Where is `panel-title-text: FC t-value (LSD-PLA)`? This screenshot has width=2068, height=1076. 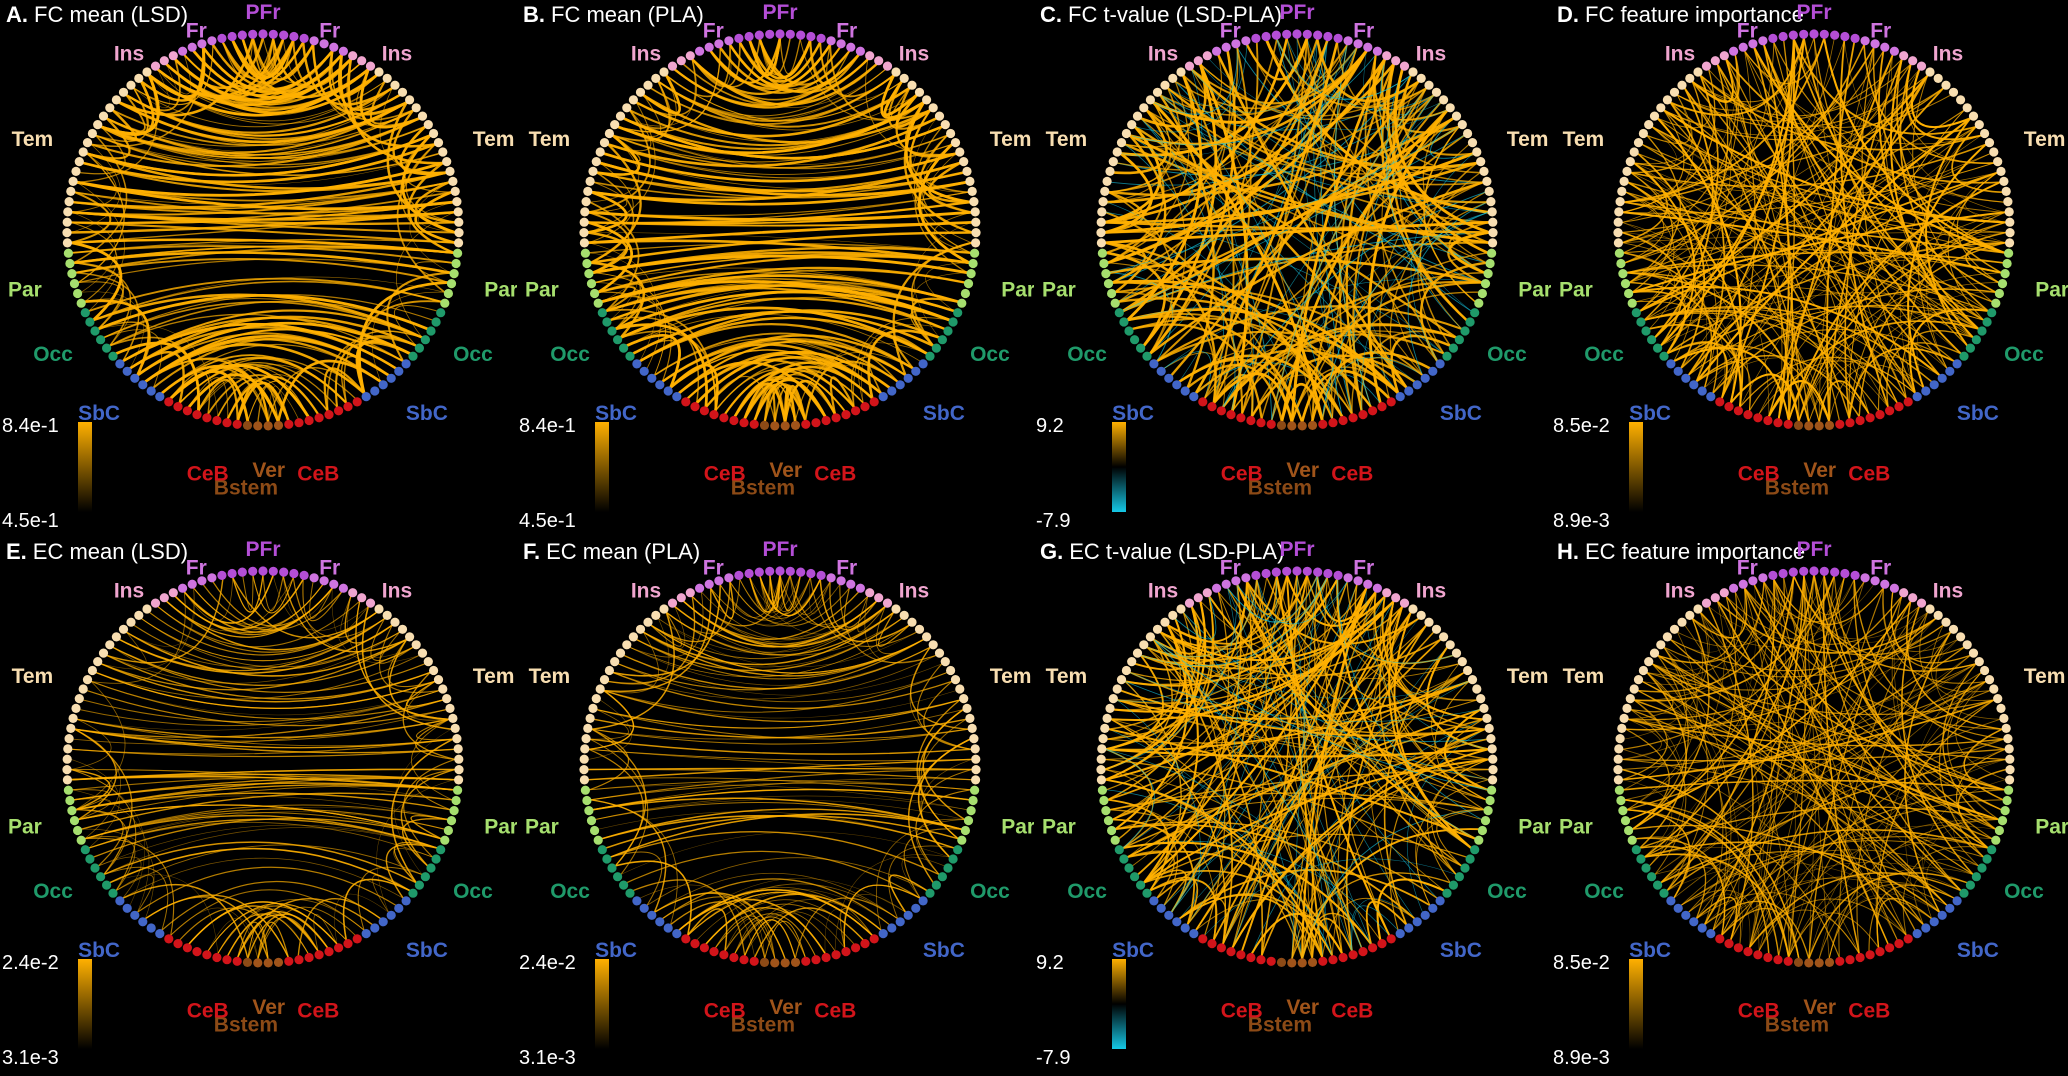 panel-title-text: FC t-value (LSD-PLA) is located at coordinates (1175, 14).